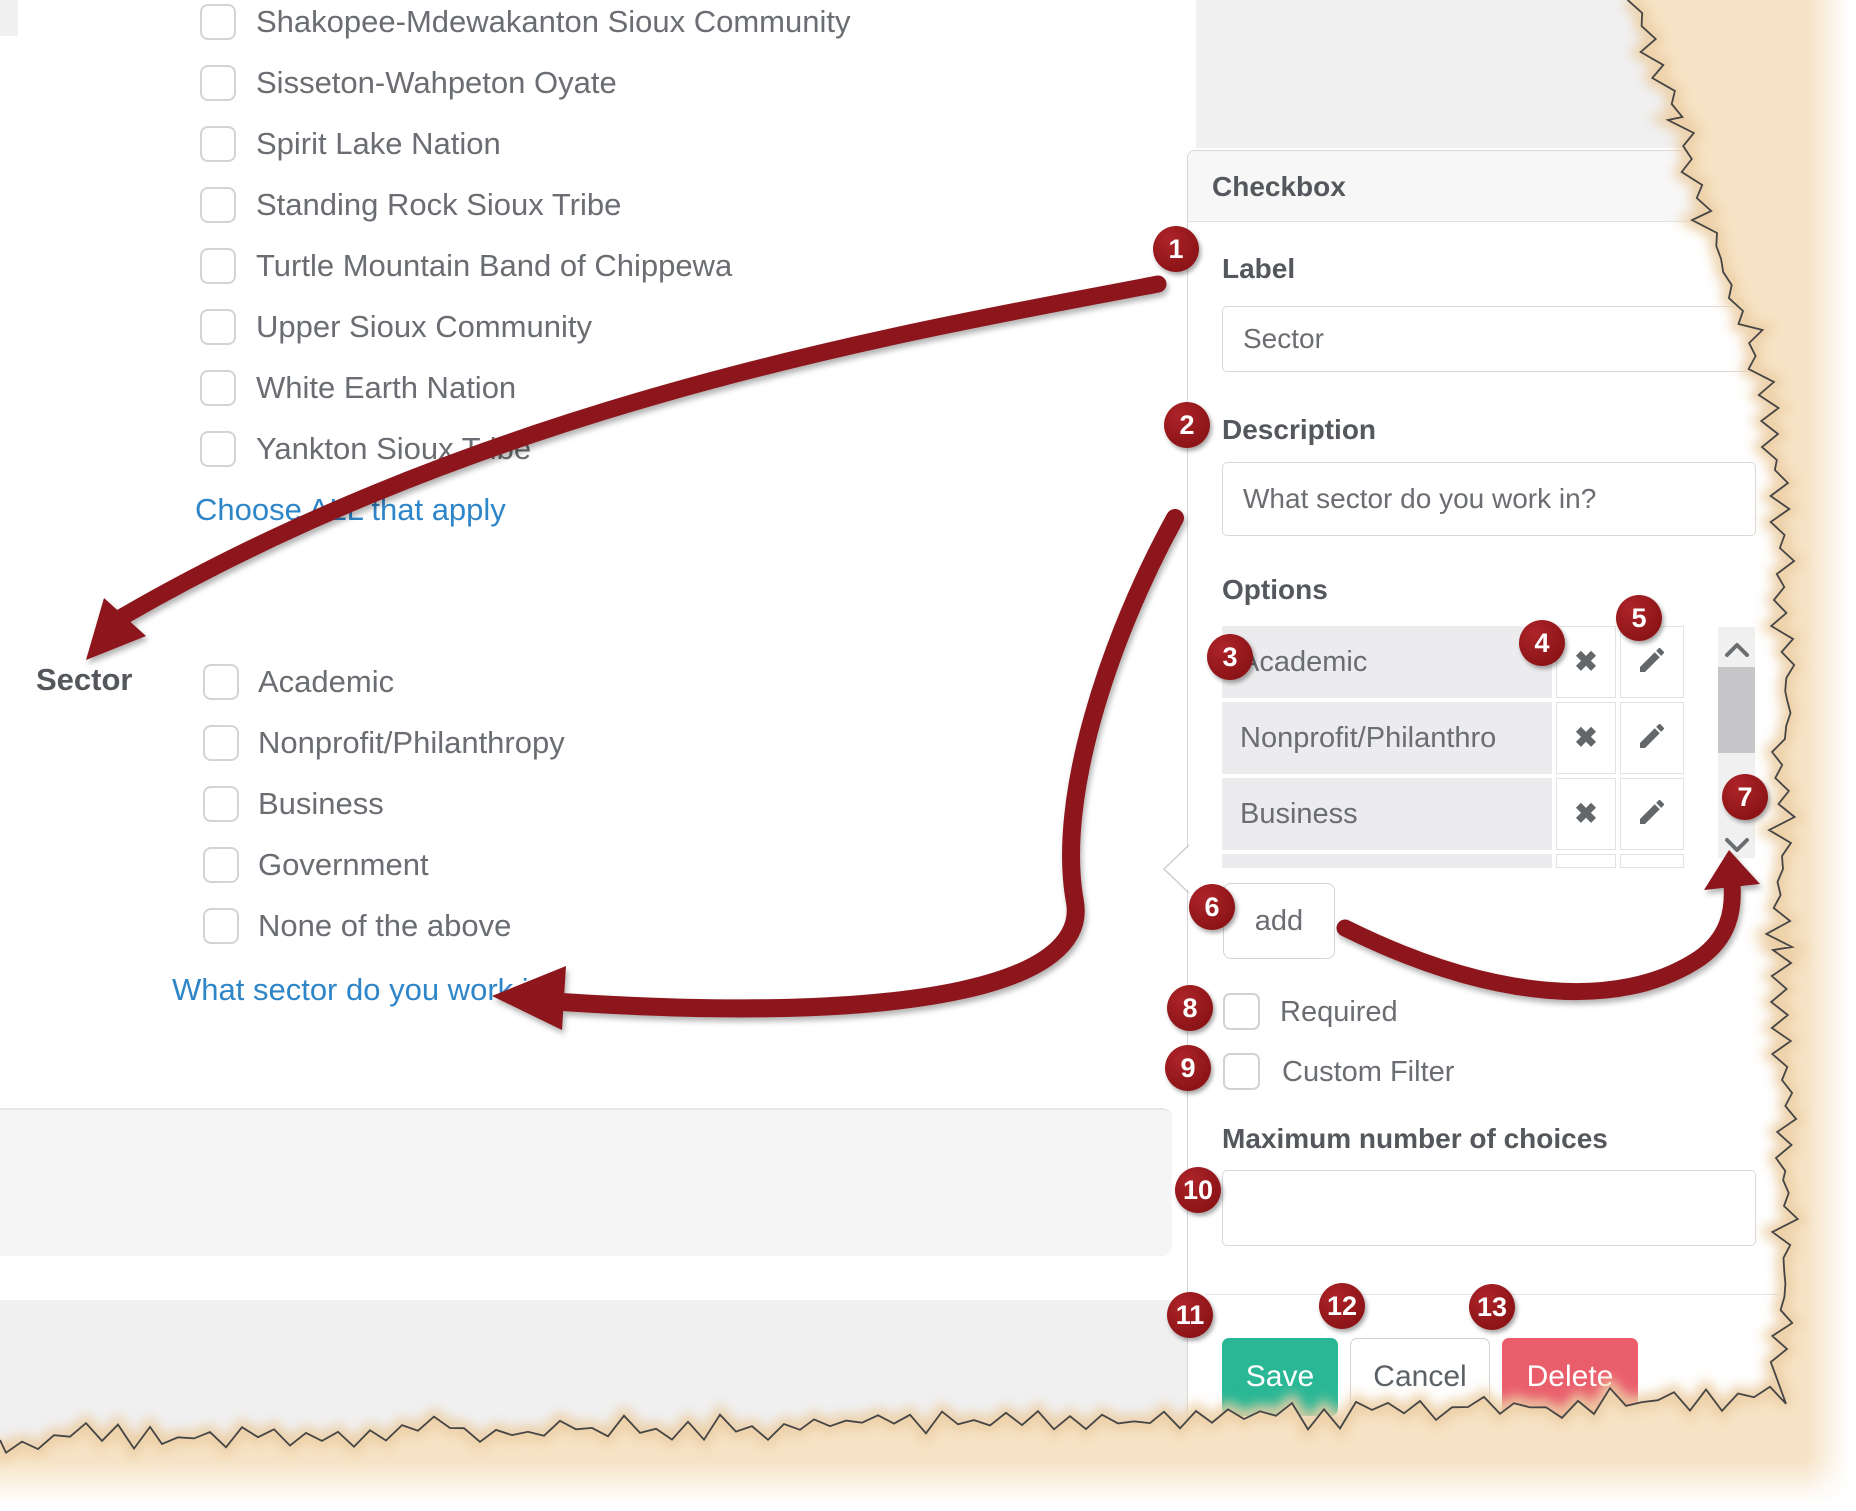 Image resolution: width=1856 pixels, height=1511 pixels. What do you see at coordinates (321, 803) in the screenshot?
I see `option-label: Business` at bounding box center [321, 803].